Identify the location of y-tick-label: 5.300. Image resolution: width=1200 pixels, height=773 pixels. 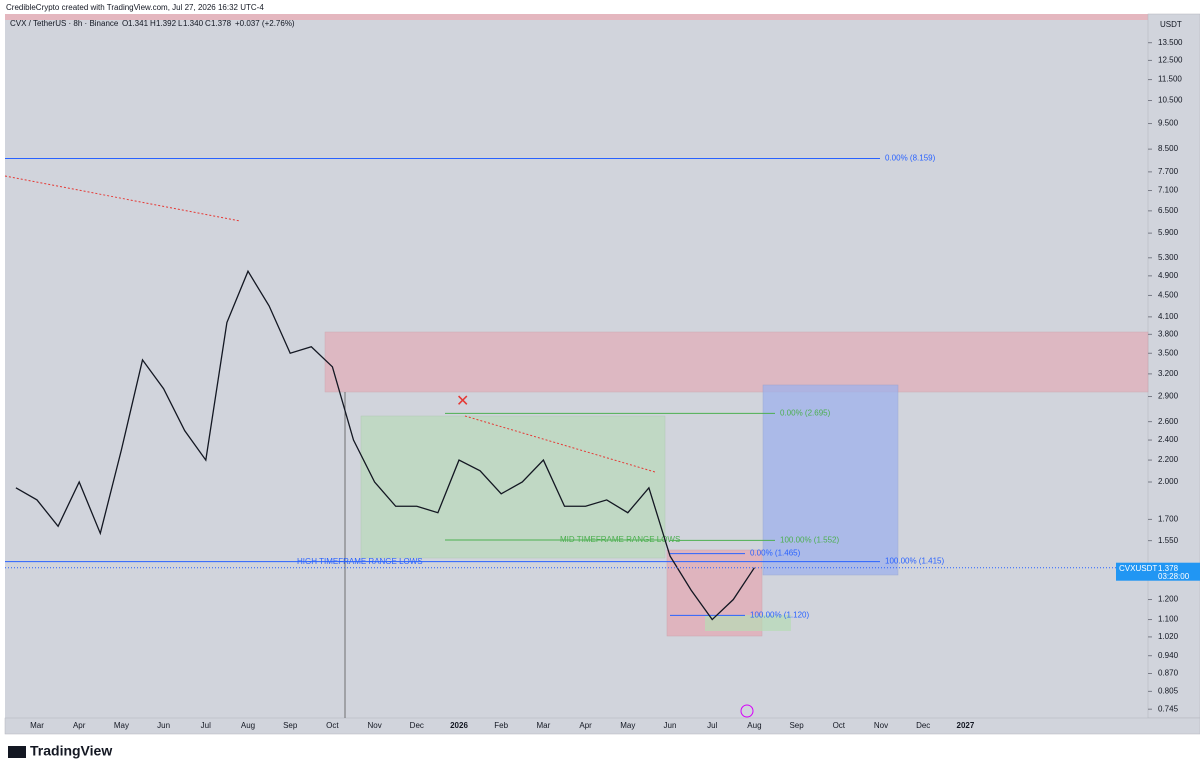
(1168, 257).